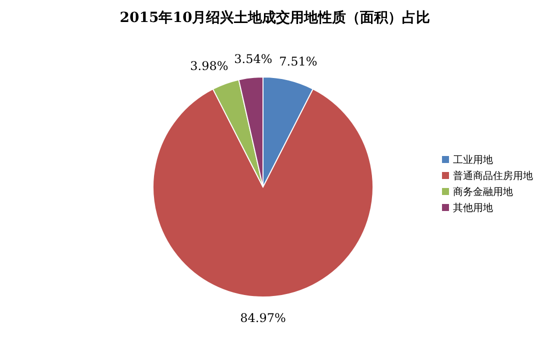  Describe the element at coordinates (253, 59) in the screenshot. I see `data-label: 3.54%` at that location.